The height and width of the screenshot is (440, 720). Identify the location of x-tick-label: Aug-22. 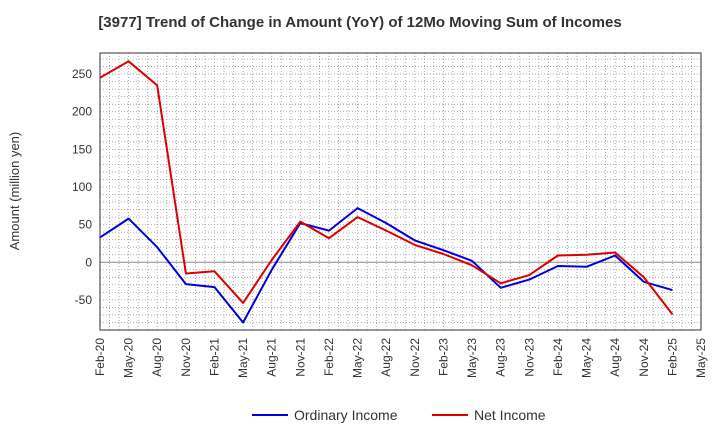
(386, 357).